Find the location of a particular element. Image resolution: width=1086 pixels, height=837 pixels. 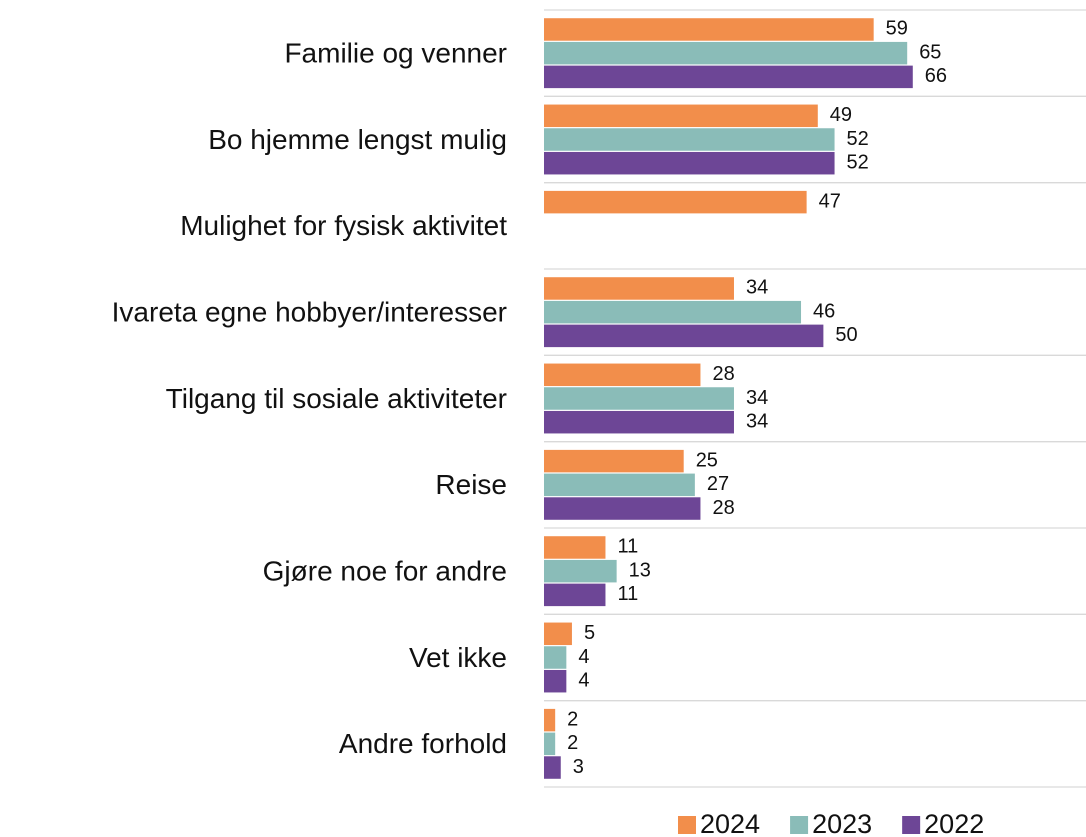

category-label: Mulighet for fysisk aktivitet is located at coordinates (343, 225).